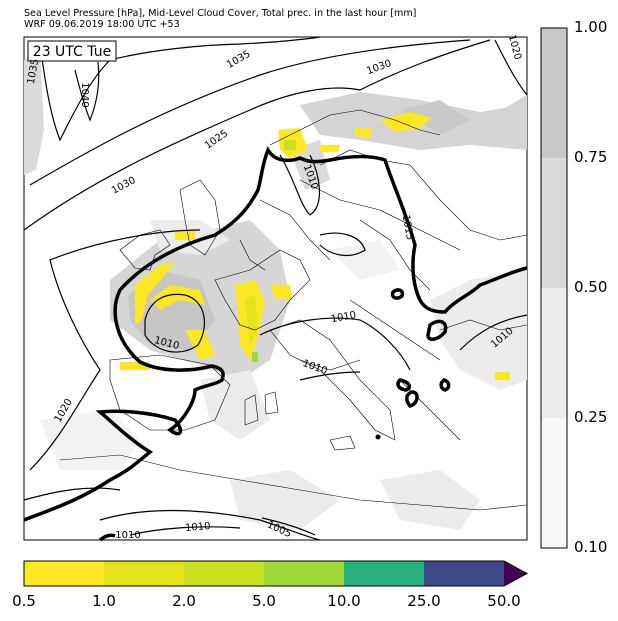 The image size is (618, 621). I want to click on header-title-line2: WRF 09.06.2019 18:00 UTC +53, so click(102, 24).